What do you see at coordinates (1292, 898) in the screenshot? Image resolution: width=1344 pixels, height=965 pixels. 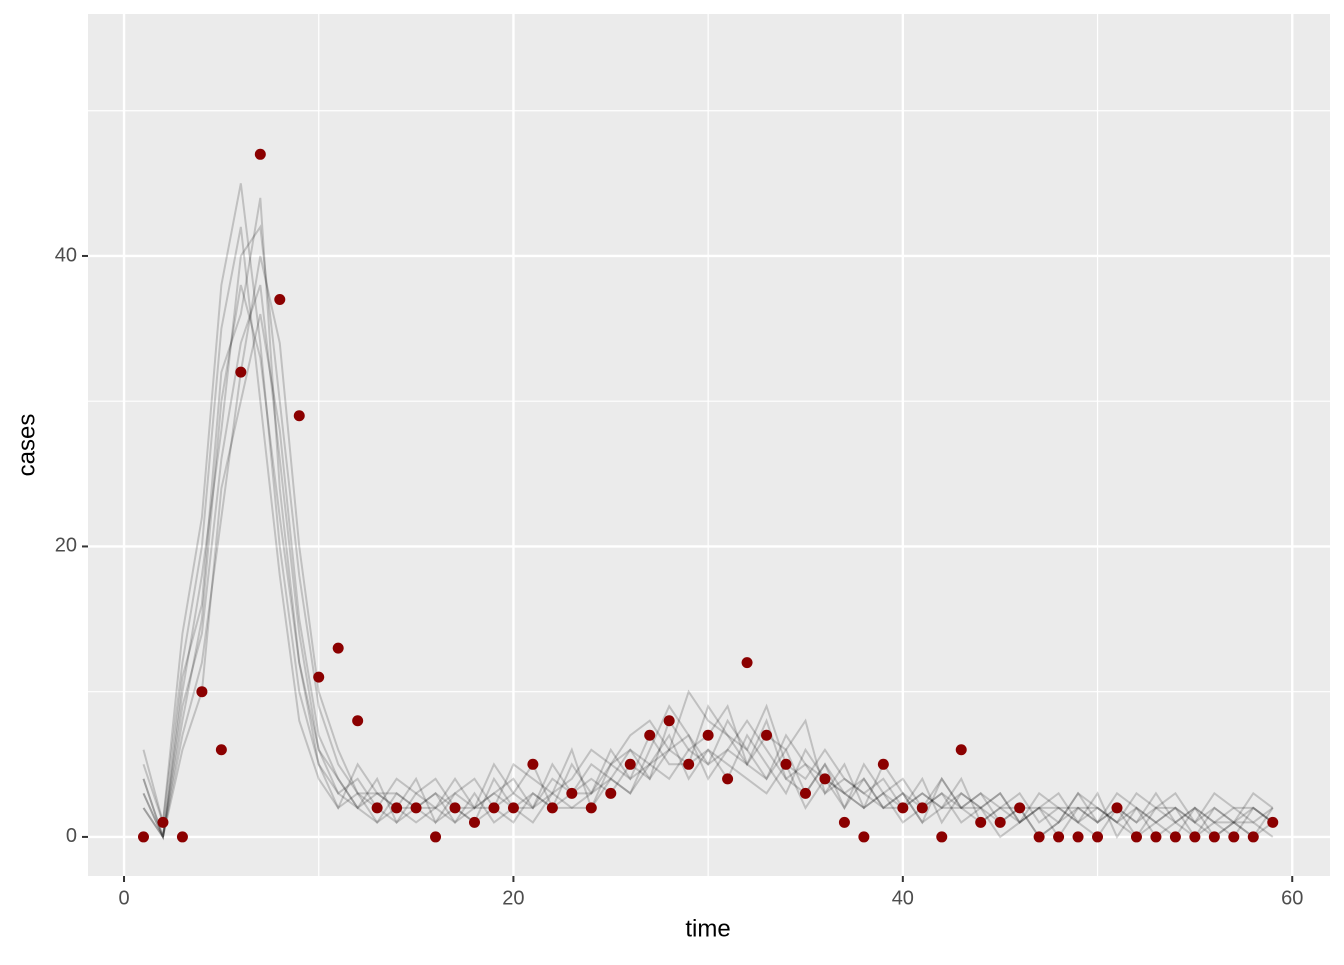 I see `x-tick-label: 60` at bounding box center [1292, 898].